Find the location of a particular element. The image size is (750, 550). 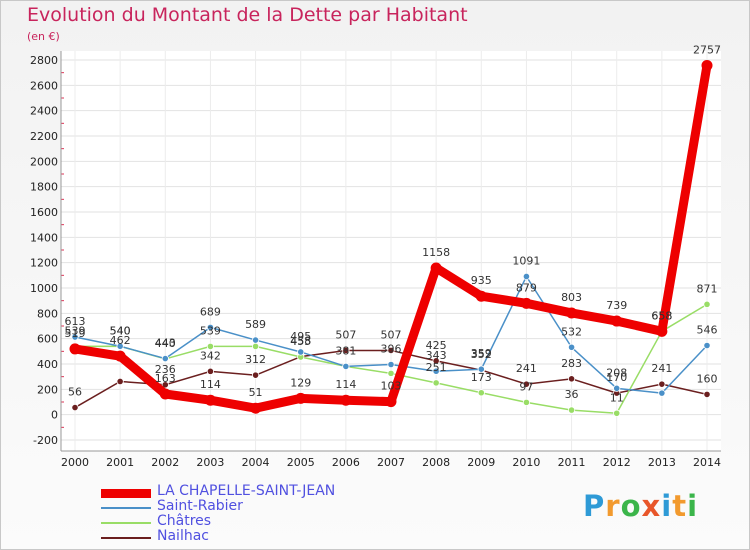

data-label: 56 is located at coordinates (75, 392).